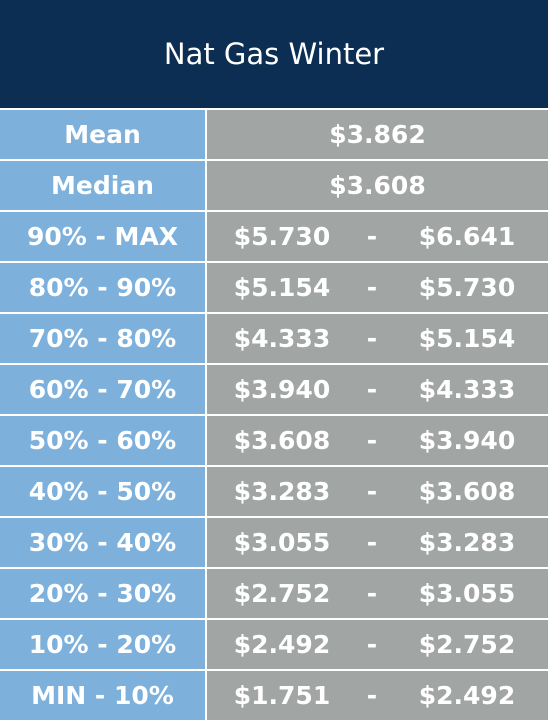  I want to click on row-label: 10% - 20%, so click(102, 644).